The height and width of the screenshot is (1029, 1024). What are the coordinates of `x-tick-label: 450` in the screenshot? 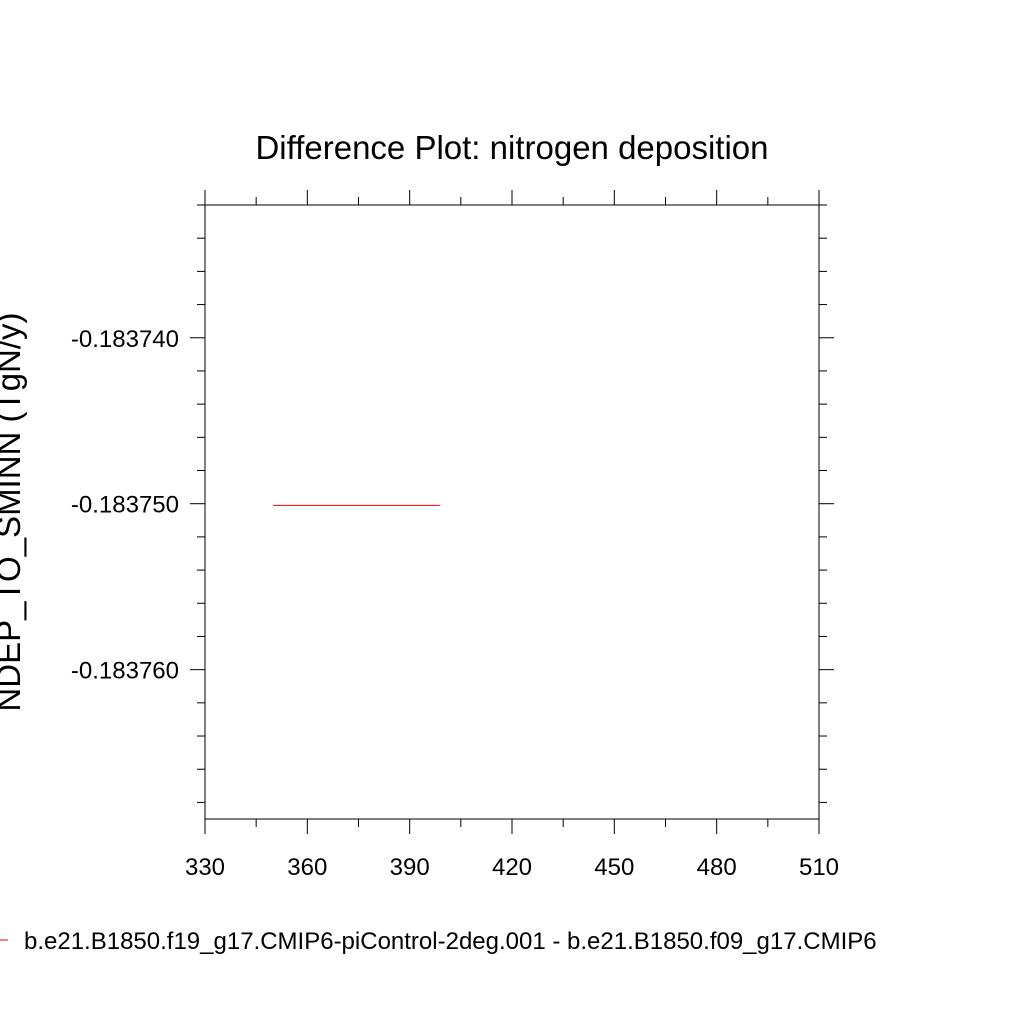 It's located at (614, 867).